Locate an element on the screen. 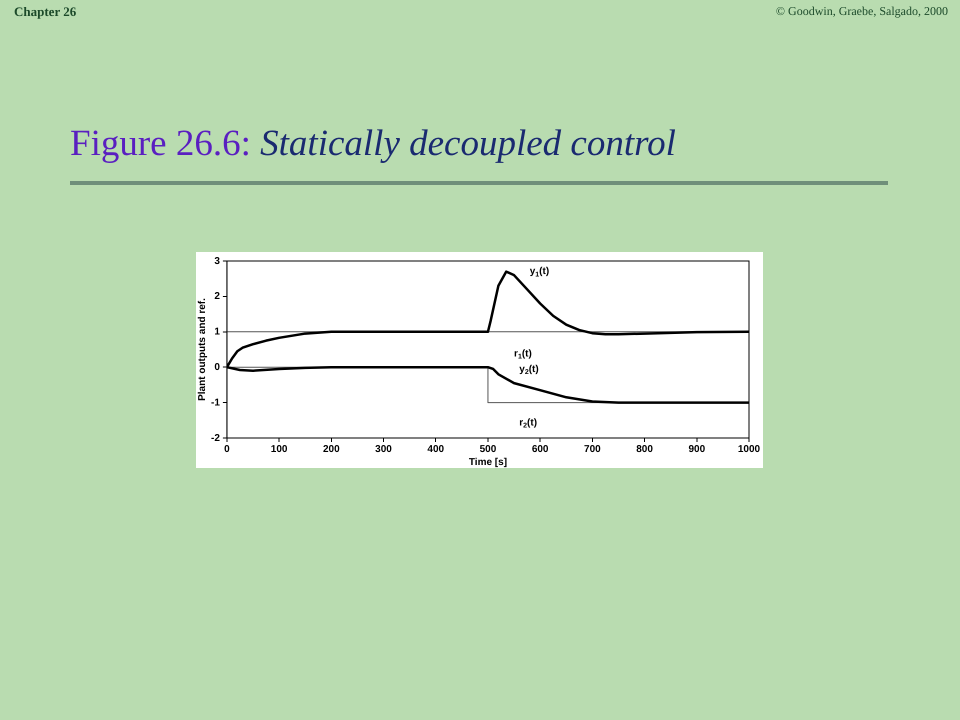 The height and width of the screenshot is (720, 960). x-tick-label: 700 is located at coordinates (593, 449).